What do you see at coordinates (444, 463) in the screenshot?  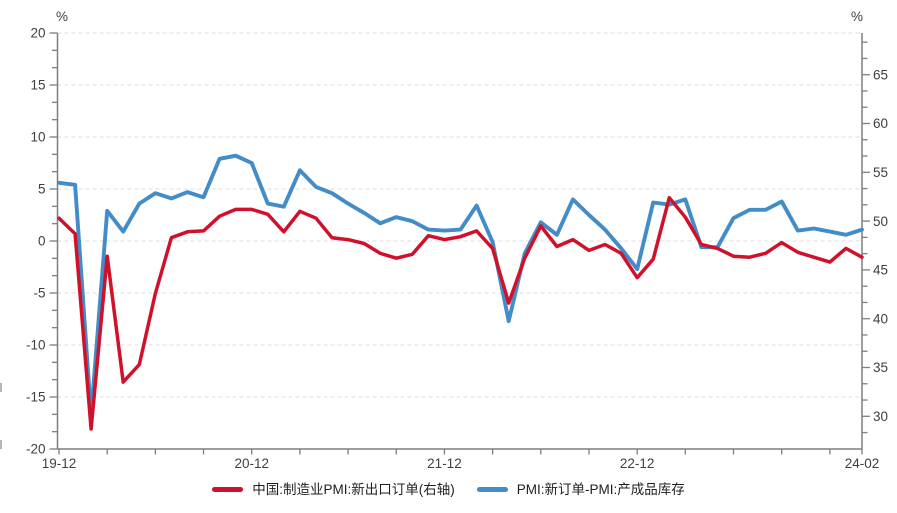 I see `x-axis-tick-label: 21-12` at bounding box center [444, 463].